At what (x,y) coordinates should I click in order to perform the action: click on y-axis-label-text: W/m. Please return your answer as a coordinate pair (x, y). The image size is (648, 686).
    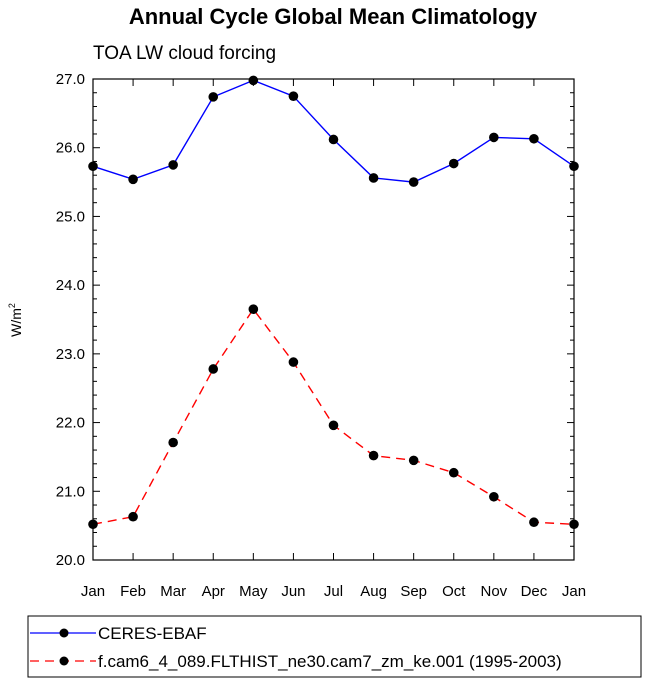
    Looking at the image, I should click on (16, 322).